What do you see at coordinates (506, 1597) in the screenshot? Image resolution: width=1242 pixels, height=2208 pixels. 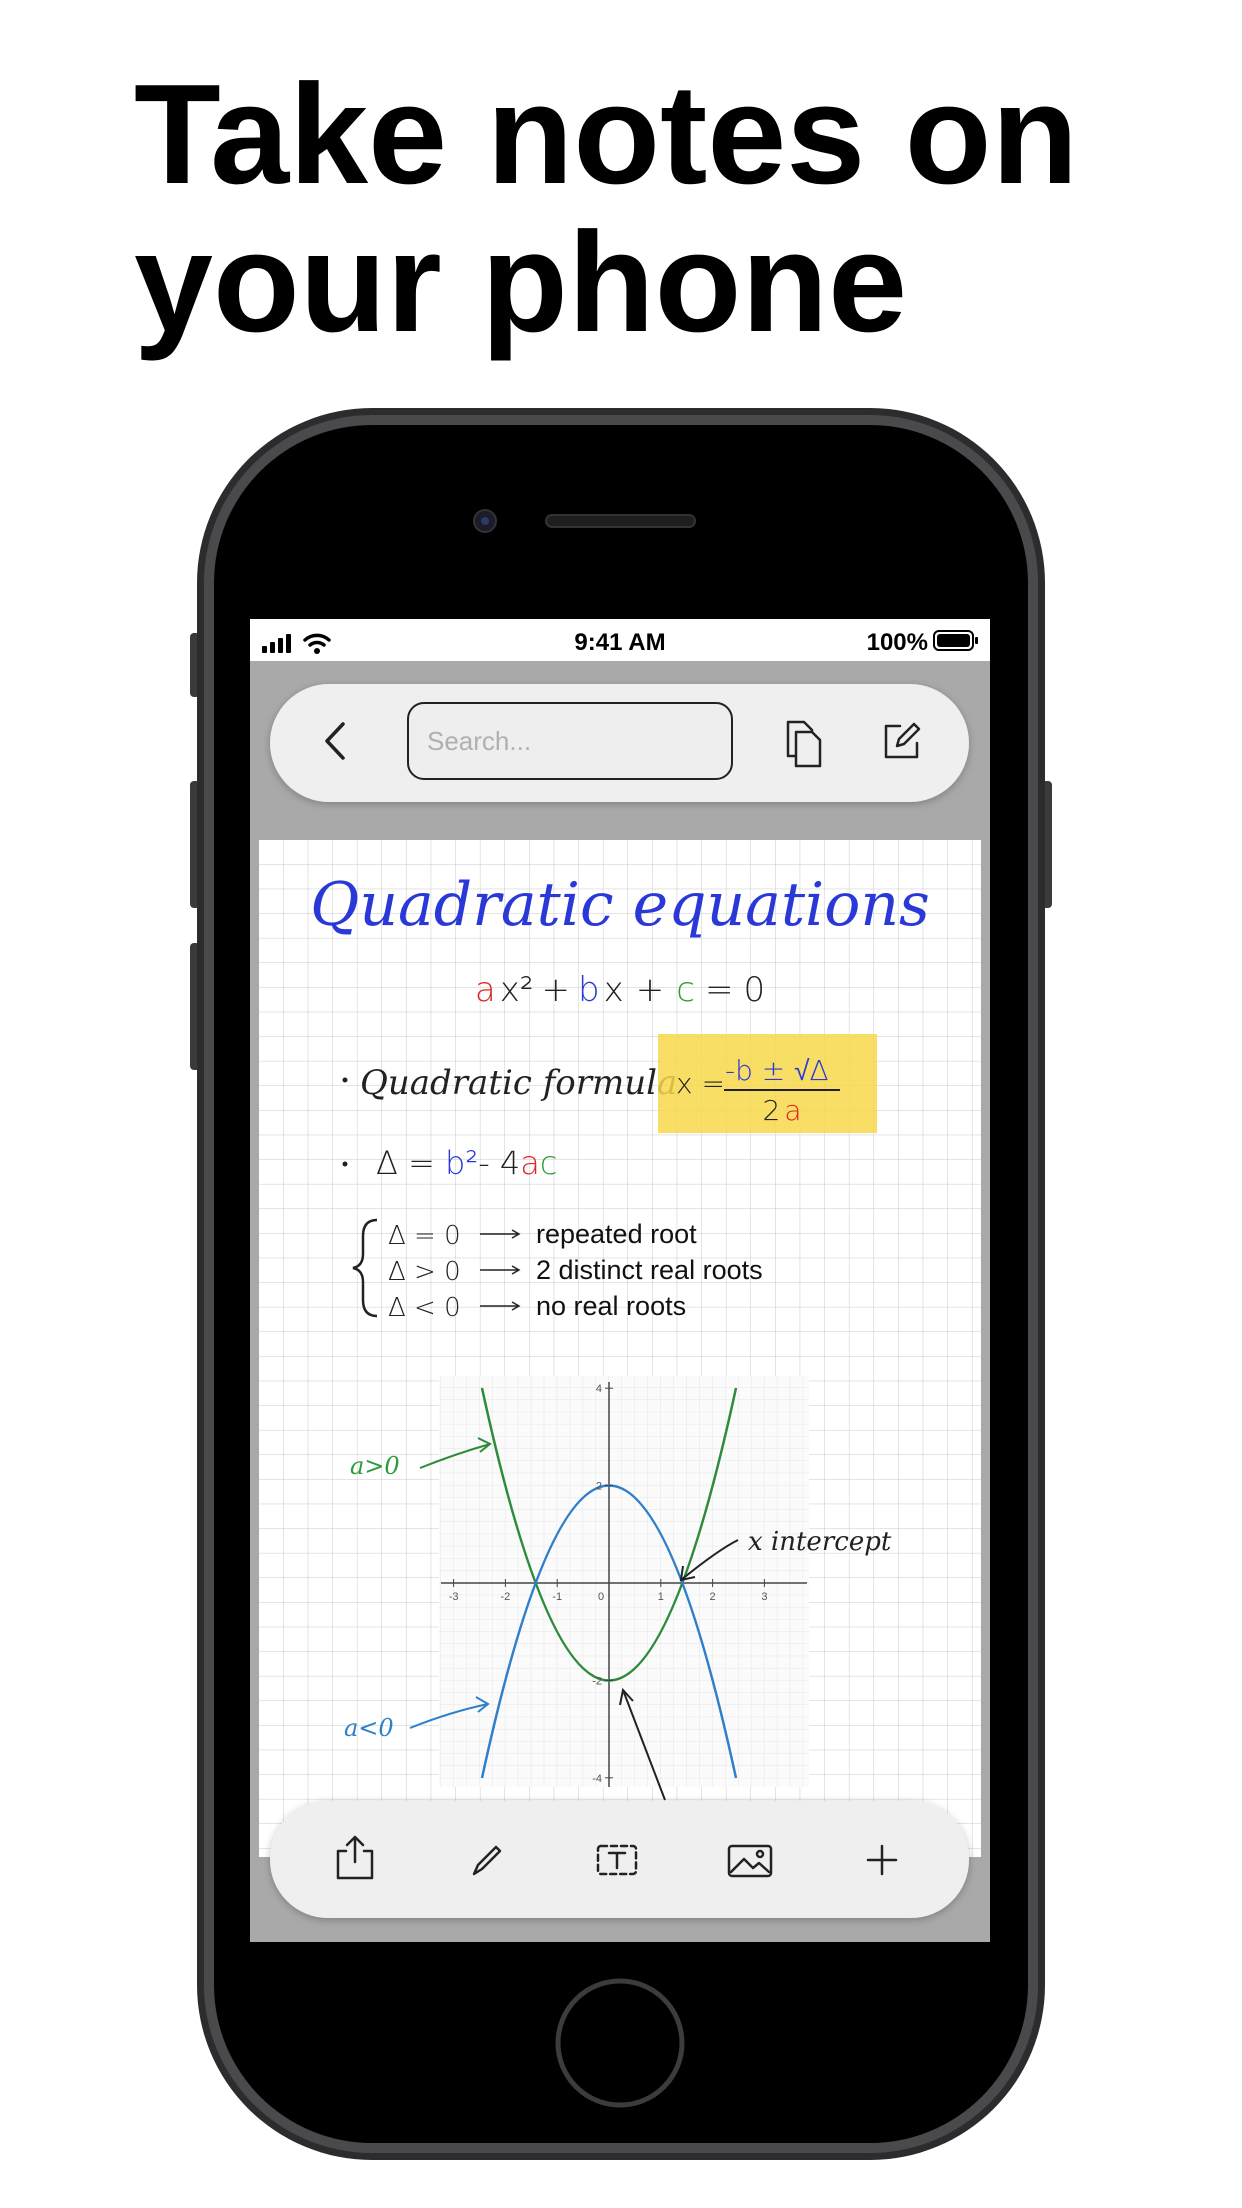 I see `x-tick-label: -2` at bounding box center [506, 1597].